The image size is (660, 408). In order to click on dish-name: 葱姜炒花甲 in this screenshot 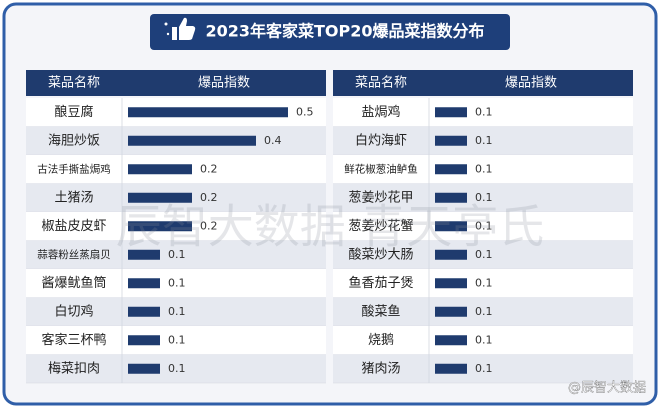, I will do `click(380, 197)`.